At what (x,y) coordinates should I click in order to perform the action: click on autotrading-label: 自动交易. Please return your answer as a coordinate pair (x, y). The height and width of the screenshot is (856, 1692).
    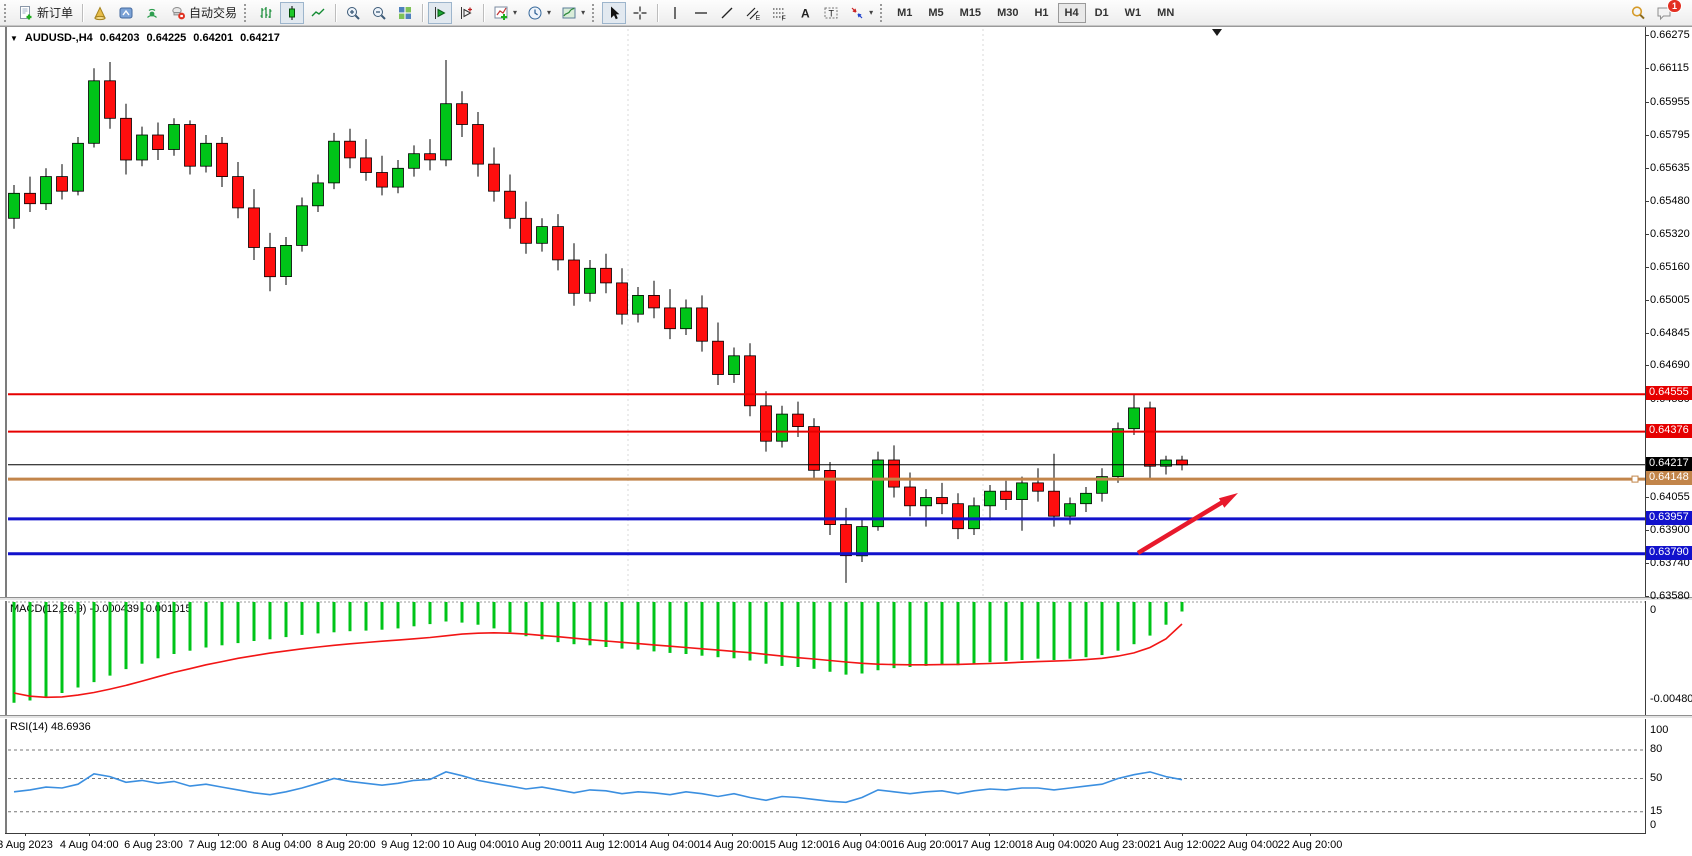
    Looking at the image, I should click on (213, 13).